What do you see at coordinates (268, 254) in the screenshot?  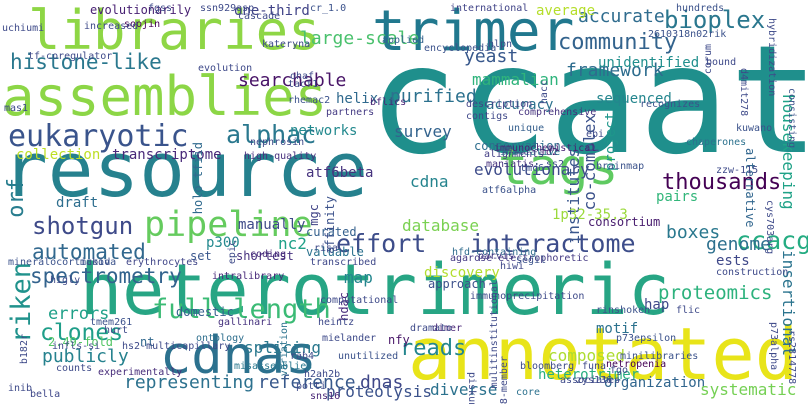 I see `word: coding` at bounding box center [268, 254].